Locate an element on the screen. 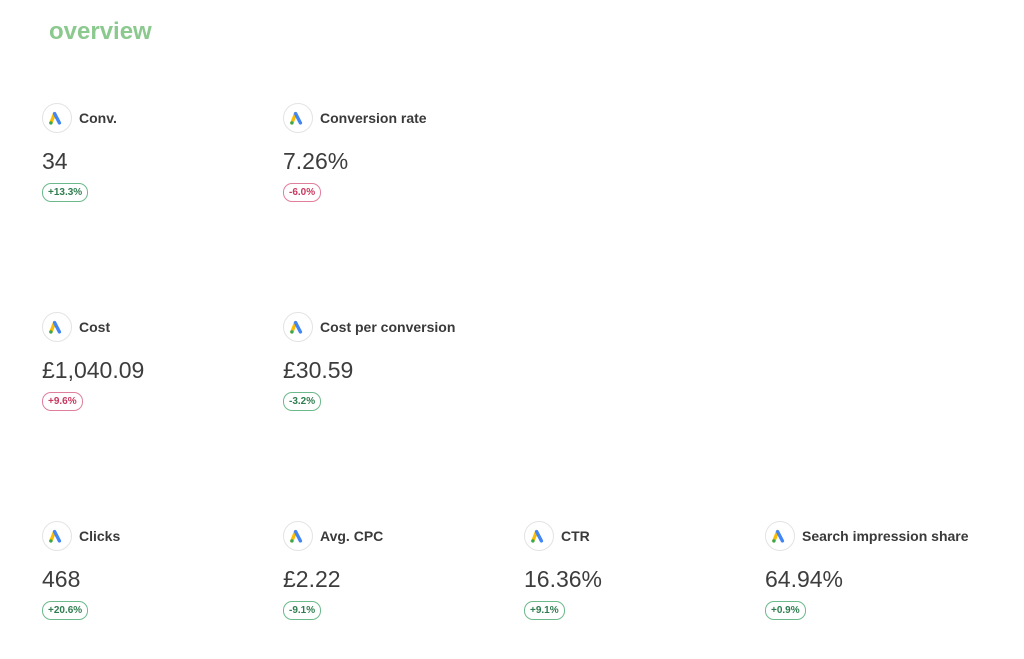 The height and width of the screenshot is (659, 1024). metric-label: Search impression share is located at coordinates (885, 536).